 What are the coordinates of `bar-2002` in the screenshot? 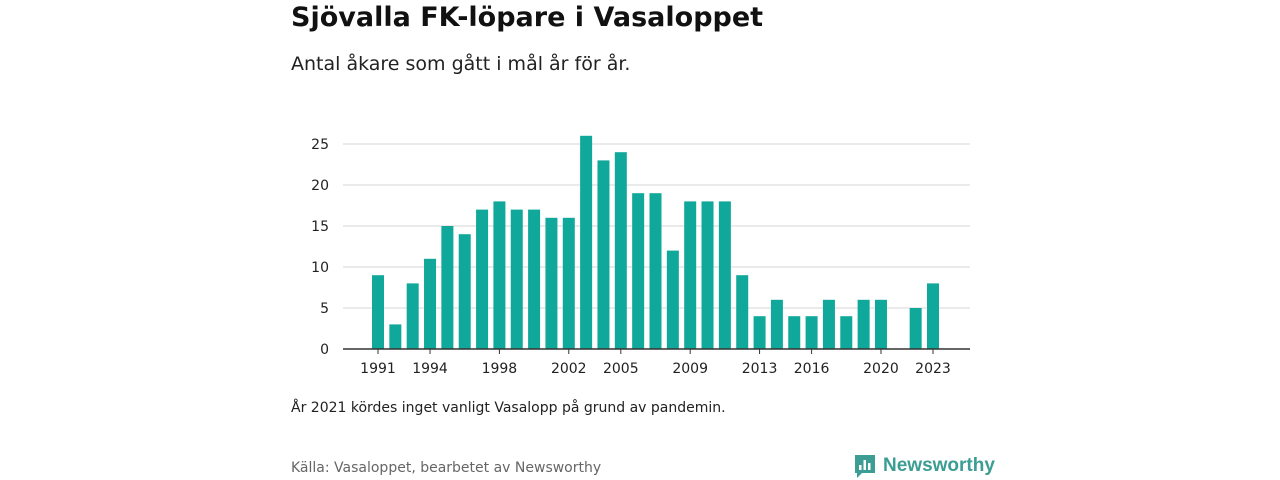 It's located at (568, 283).